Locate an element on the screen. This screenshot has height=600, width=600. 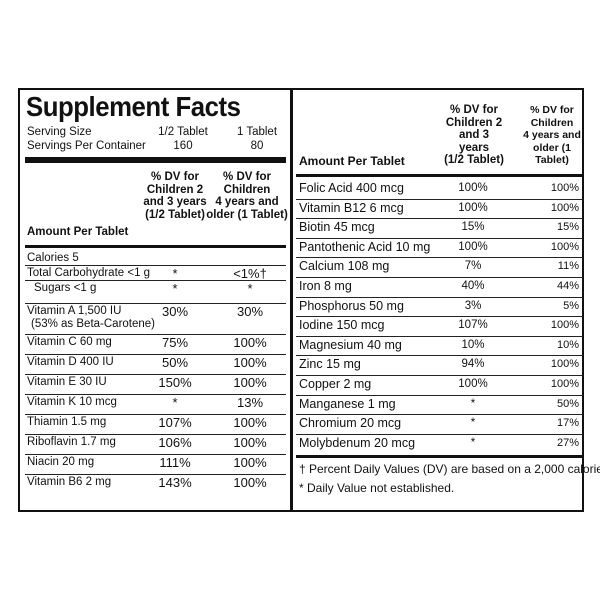
servings-per-container-row: Servings Per Container 160 80 is located at coordinates (156, 146).